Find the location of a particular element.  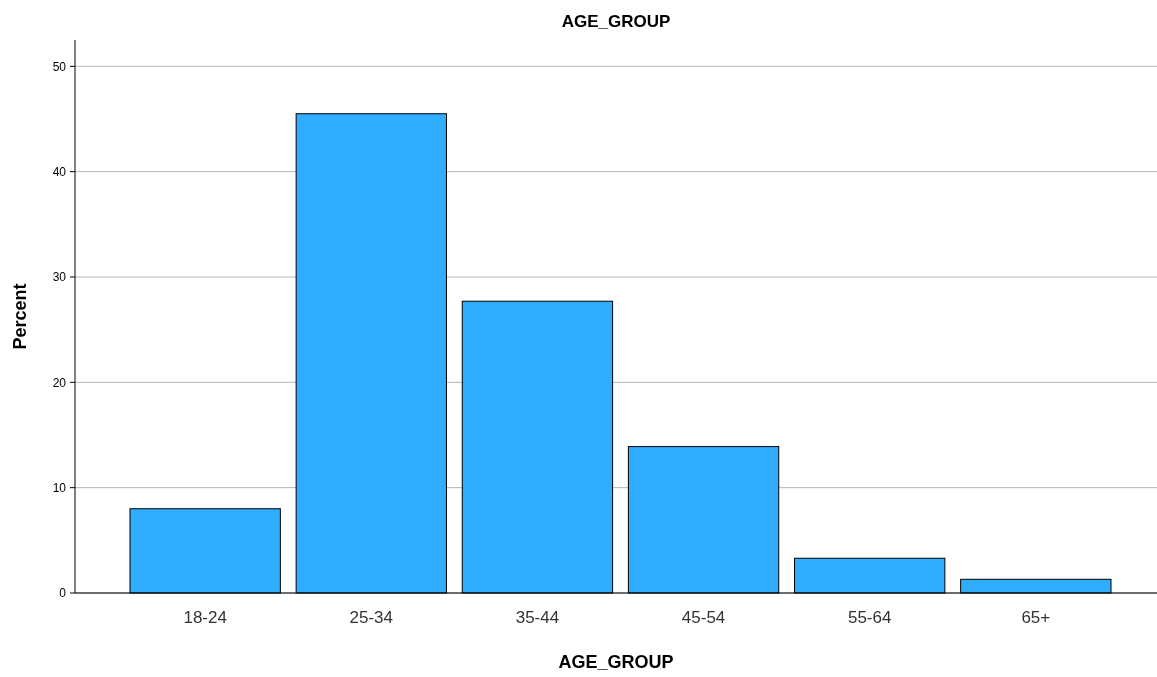

y-tick-label: 30 is located at coordinates (59, 277).